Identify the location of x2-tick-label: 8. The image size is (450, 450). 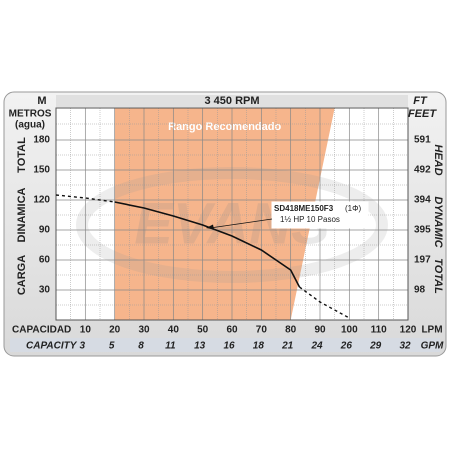
(141, 346).